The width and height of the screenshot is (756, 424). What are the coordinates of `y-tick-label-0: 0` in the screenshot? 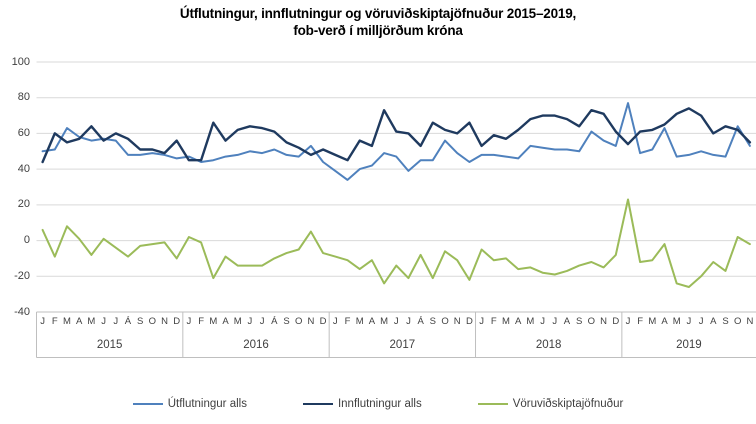 It's located at (26, 240).